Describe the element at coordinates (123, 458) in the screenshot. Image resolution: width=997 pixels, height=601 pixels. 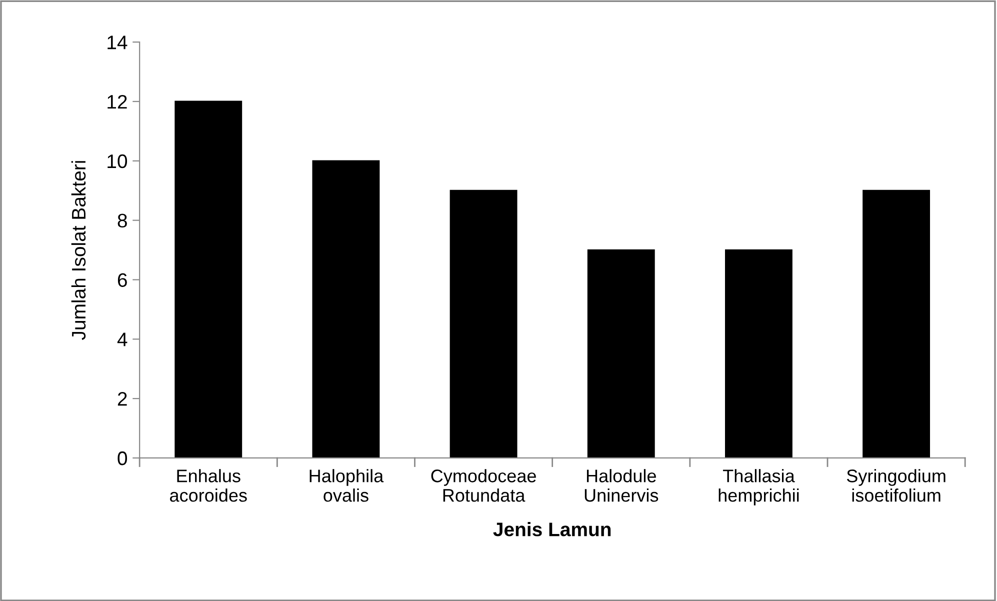
I see `y-tick-label: 0` at that location.